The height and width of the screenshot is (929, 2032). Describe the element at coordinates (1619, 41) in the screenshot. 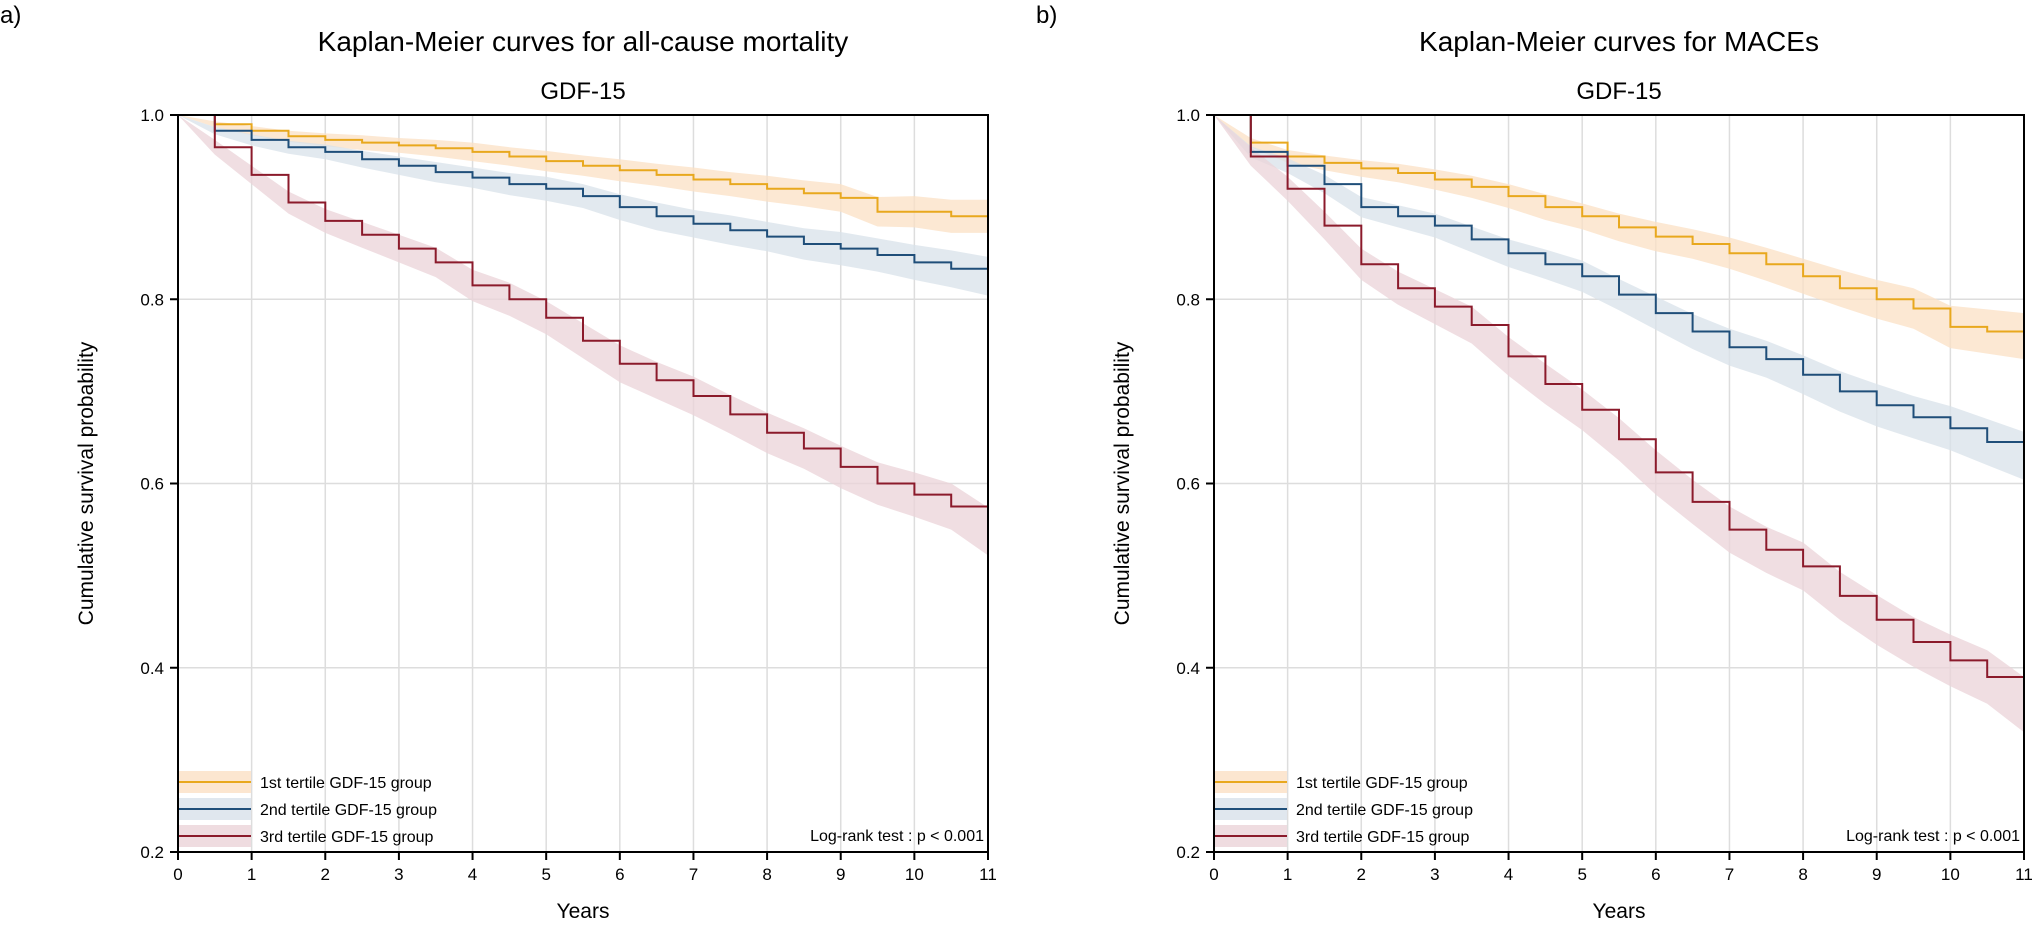

I see `chart-title: Kaplan-Meier curves for MACEs` at that location.